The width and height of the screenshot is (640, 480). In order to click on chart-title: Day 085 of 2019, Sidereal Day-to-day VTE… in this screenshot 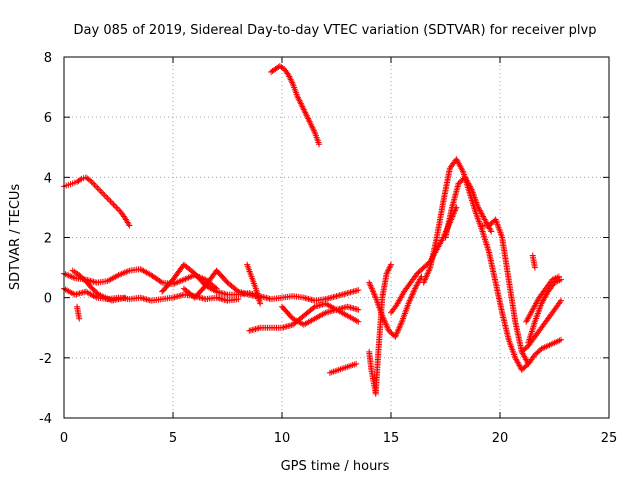, I will do `click(335, 30)`.